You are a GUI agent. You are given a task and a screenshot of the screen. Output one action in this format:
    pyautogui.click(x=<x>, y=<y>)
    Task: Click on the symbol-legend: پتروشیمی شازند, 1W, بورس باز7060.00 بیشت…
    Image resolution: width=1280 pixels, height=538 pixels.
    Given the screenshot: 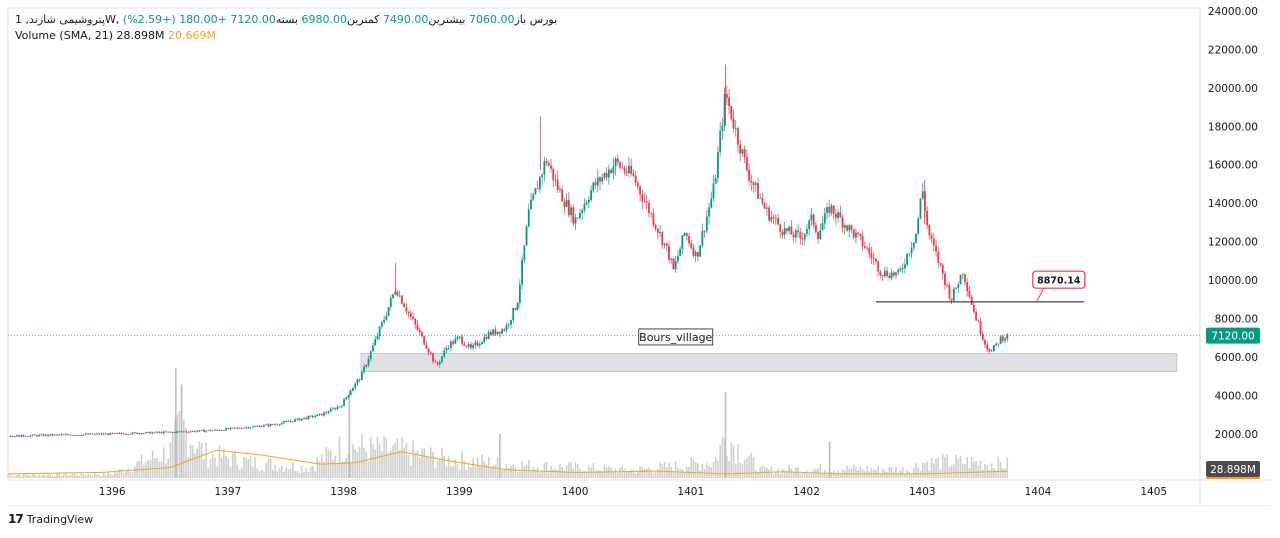 What is the action you would take?
    pyautogui.click(x=286, y=19)
    